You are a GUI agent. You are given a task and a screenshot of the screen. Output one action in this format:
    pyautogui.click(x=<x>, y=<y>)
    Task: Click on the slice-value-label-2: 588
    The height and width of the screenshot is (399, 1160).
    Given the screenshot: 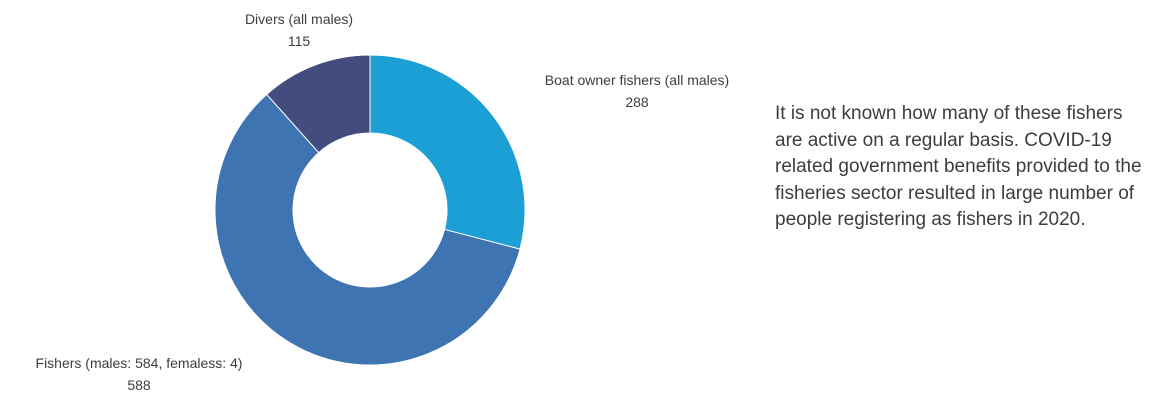 What is the action you would take?
    pyautogui.click(x=139, y=385)
    